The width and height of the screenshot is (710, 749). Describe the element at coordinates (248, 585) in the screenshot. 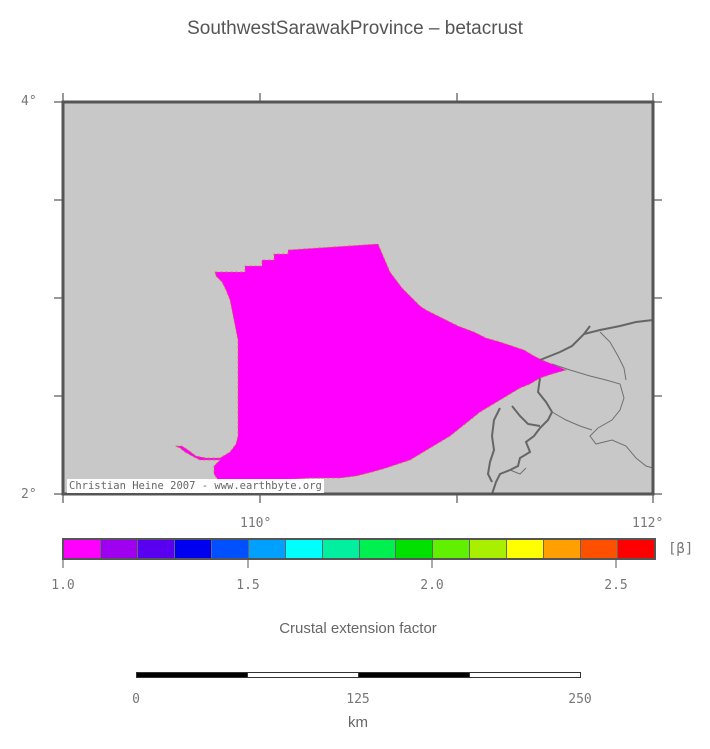

I see `colorbar-tick-label: 1.5` at that location.